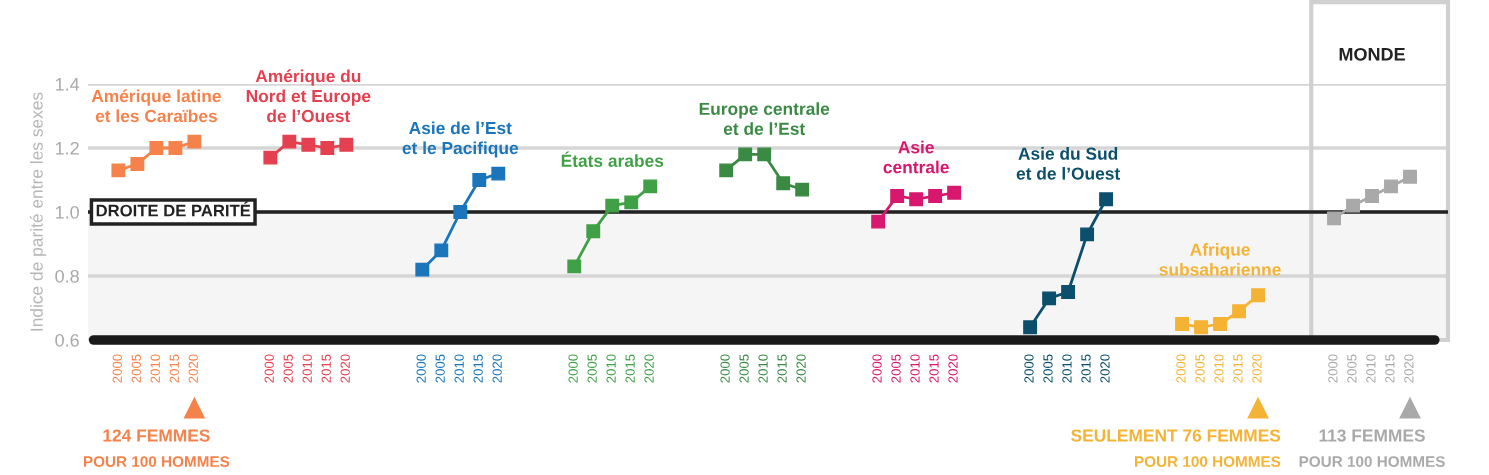 This screenshot has height=475, width=1489. I want to click on y-tick-label: 1.4, so click(67, 84).